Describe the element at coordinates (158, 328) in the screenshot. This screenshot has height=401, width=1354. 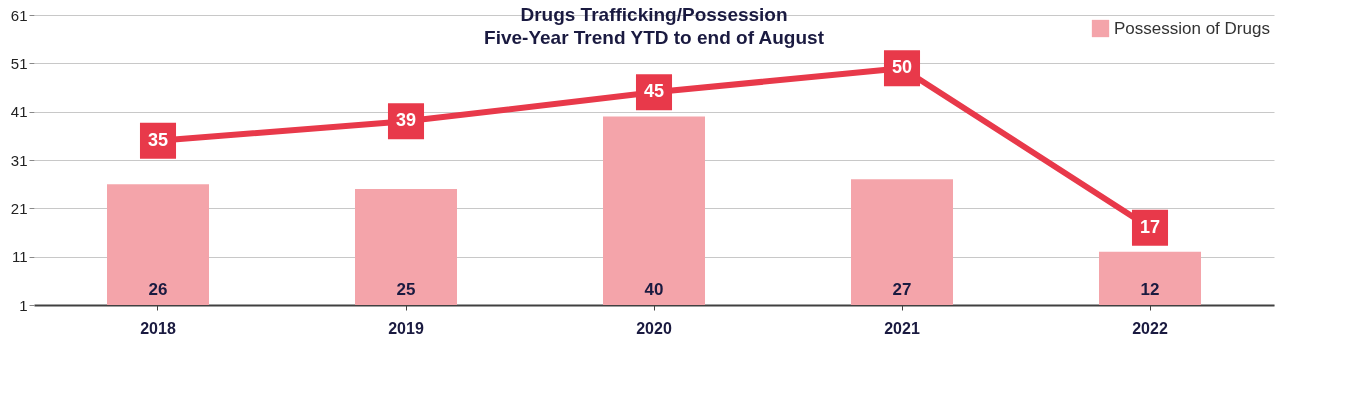
I see `x-tick-label: 2018` at that location.